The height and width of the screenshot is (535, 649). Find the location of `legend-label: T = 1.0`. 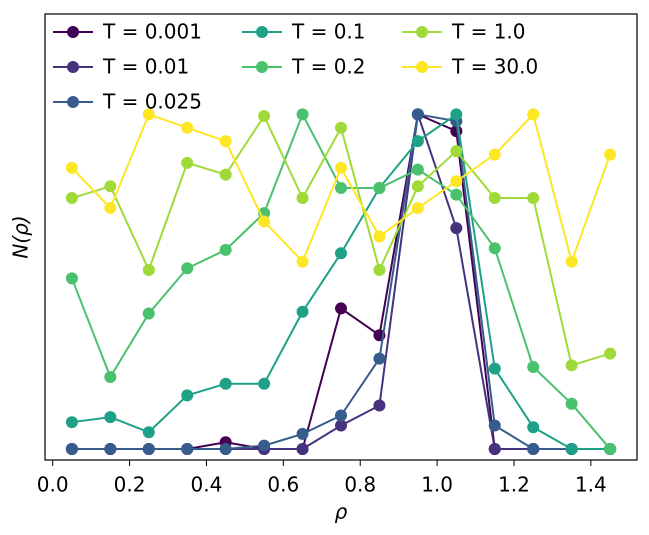

legend-label: T = 1.0 is located at coordinates (488, 32).